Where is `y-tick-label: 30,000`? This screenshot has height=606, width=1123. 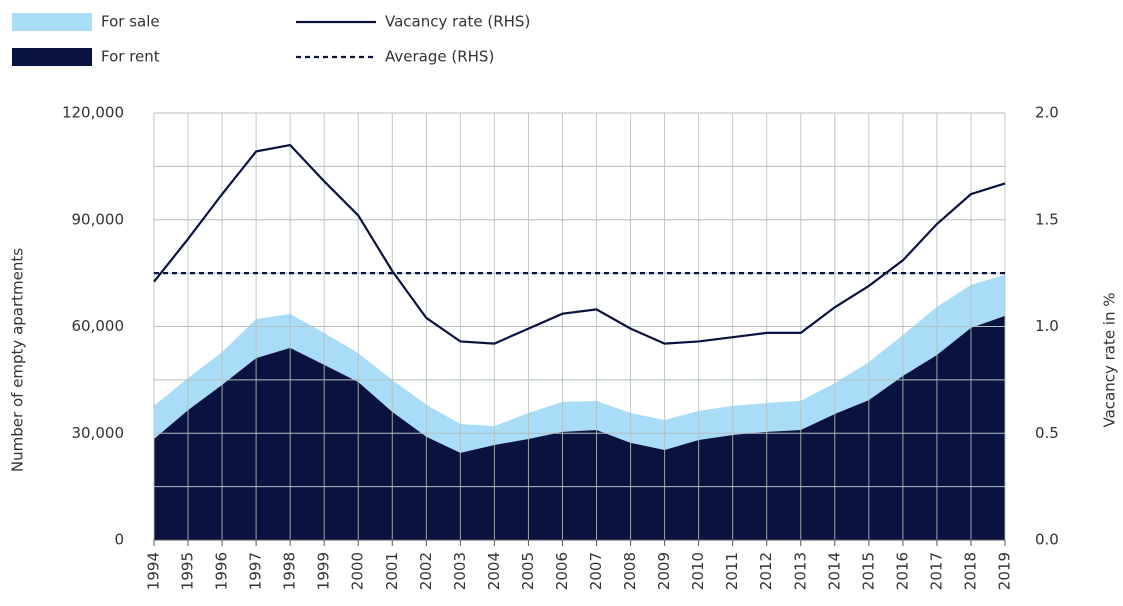
y-tick-label: 30,000 is located at coordinates (98, 433).